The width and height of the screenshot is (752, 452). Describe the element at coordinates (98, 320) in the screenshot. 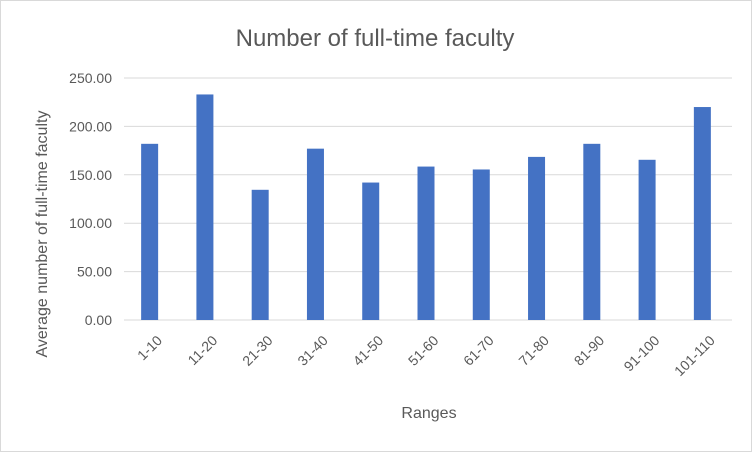

I see `y-tick-label: 0.00` at that location.